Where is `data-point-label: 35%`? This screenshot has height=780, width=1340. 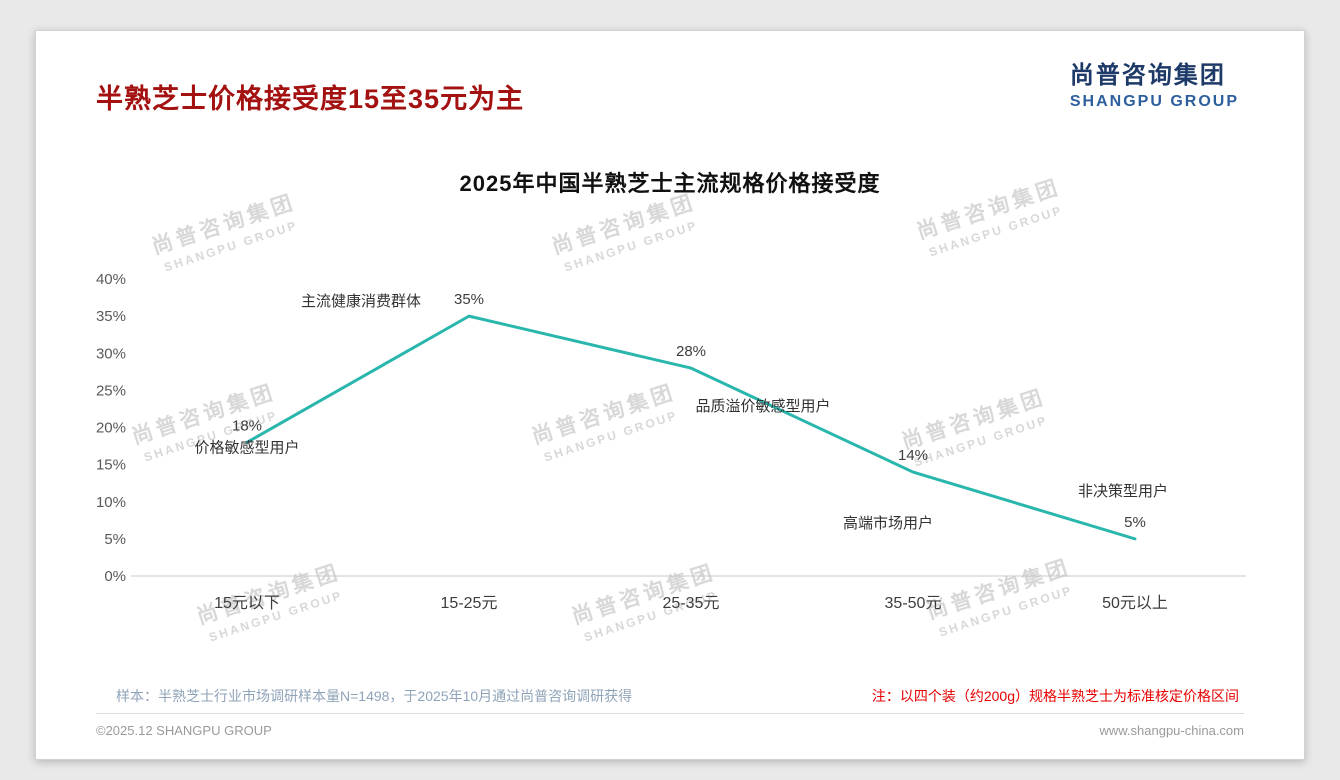 data-point-label: 35% is located at coordinates (469, 299).